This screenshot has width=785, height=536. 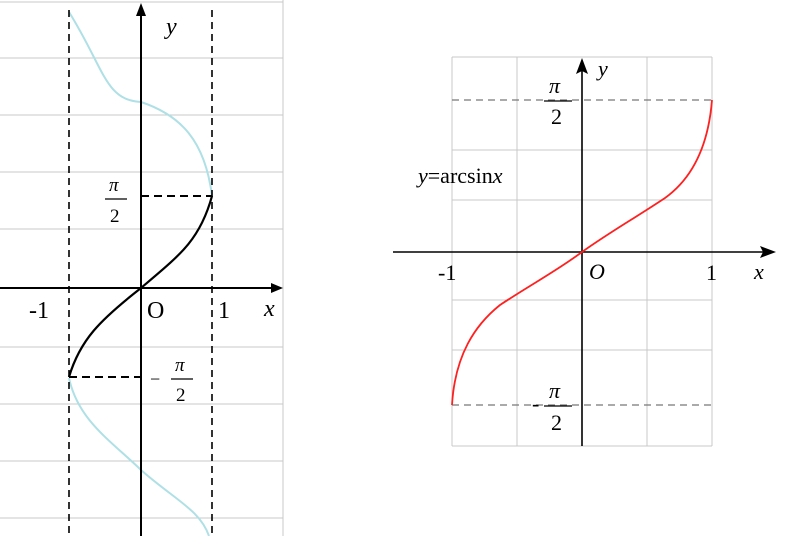 What do you see at coordinates (224, 311) in the screenshot?
I see `left-tick-label-1: 1` at bounding box center [224, 311].